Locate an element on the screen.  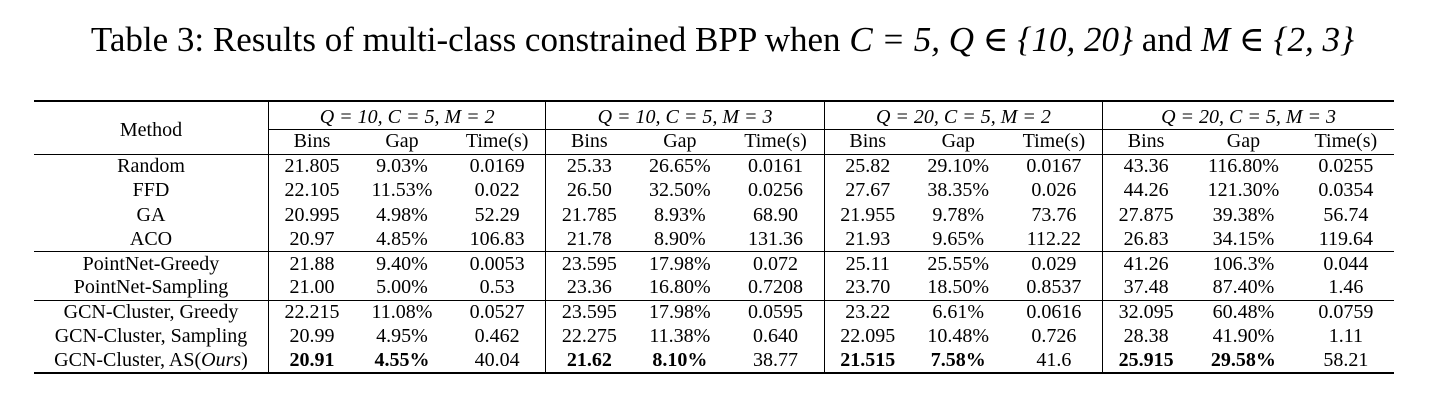
method-header: Method is located at coordinates (151, 129).